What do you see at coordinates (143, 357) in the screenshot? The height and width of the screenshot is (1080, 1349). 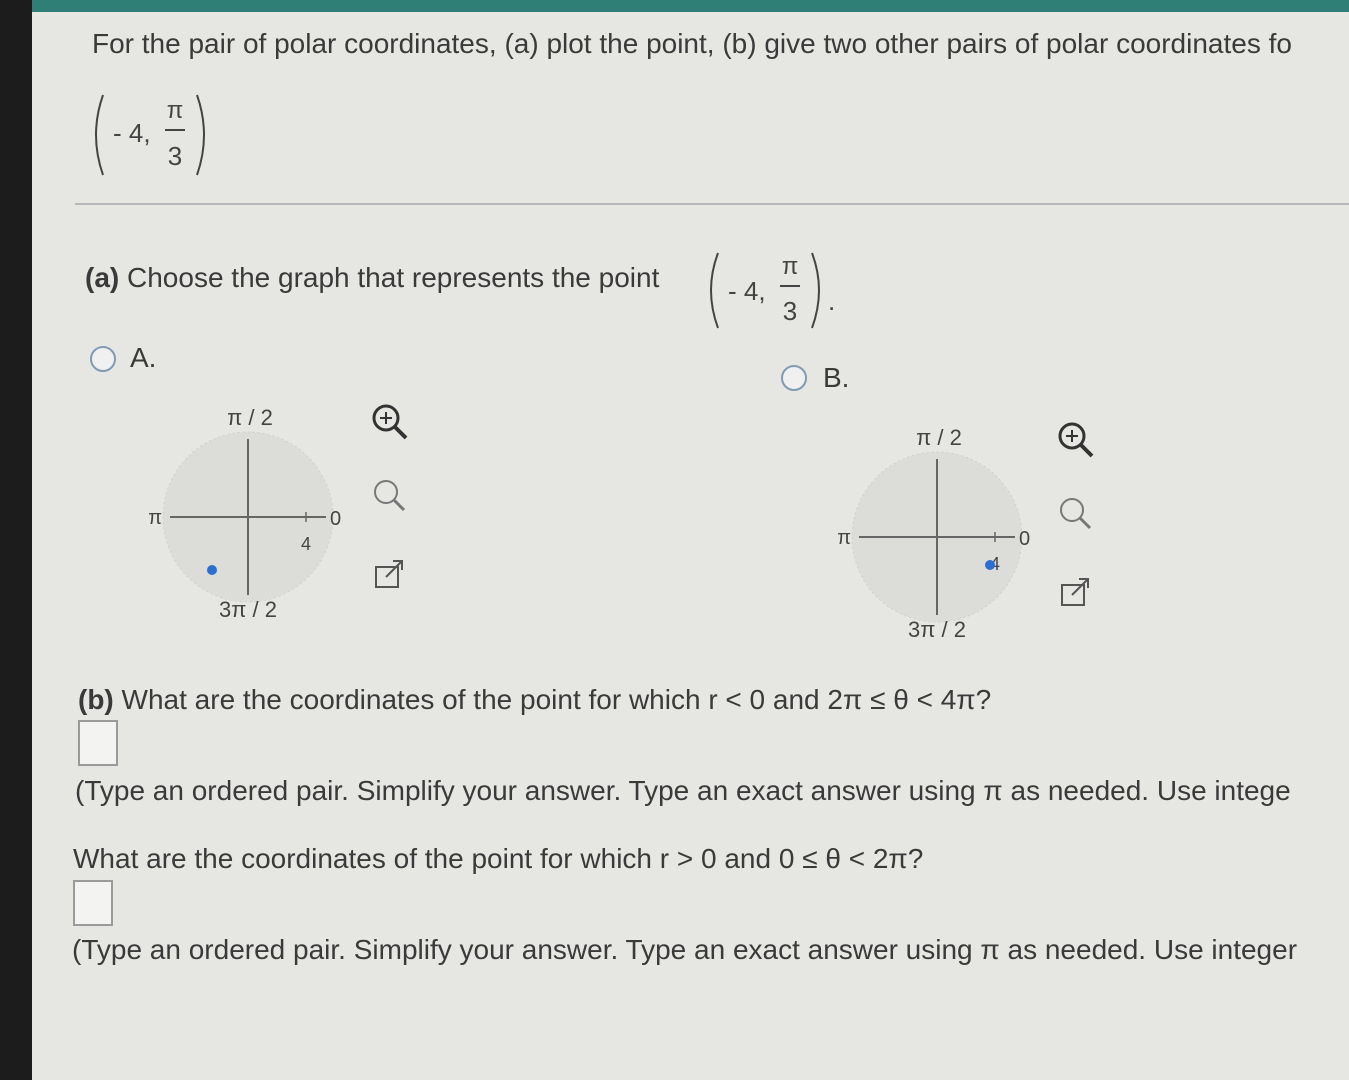 I see `option-label: A.` at bounding box center [143, 357].